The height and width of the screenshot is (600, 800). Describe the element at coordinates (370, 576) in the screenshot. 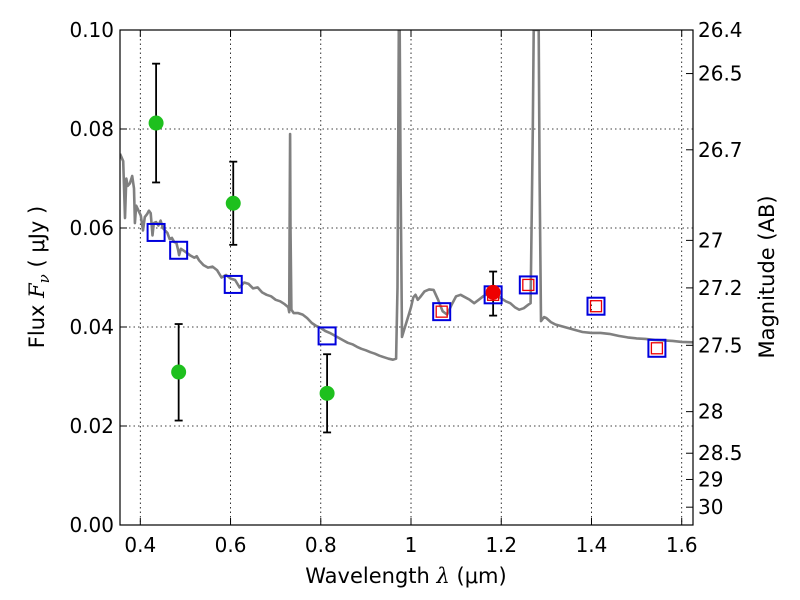

I see `x-axis-label-prefix: Wavelength` at that location.